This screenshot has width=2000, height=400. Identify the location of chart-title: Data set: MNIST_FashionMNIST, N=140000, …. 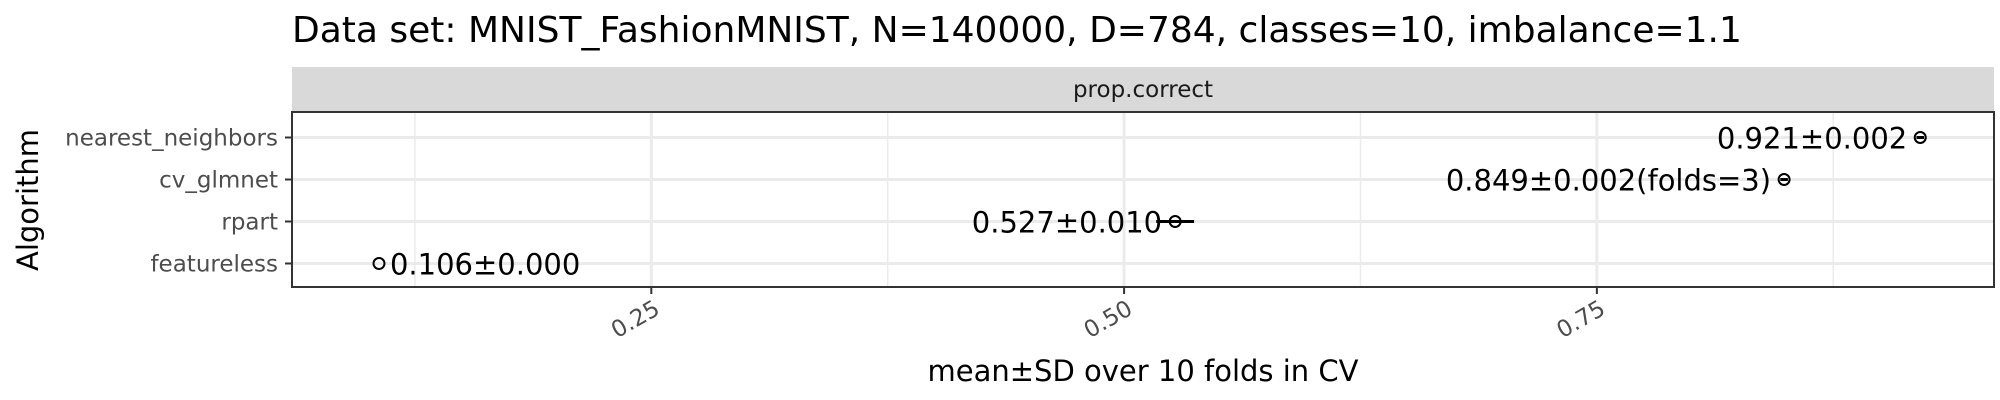
(1017, 30).